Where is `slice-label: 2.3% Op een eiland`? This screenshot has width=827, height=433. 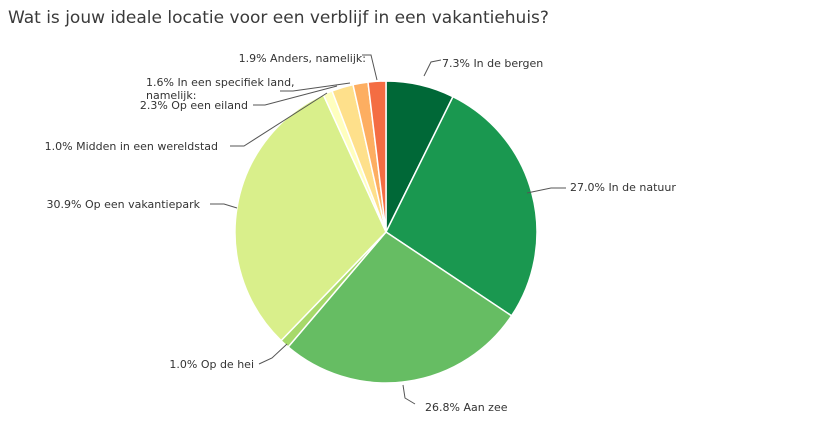 slice-label: 2.3% Op een eiland is located at coordinates (194, 105).